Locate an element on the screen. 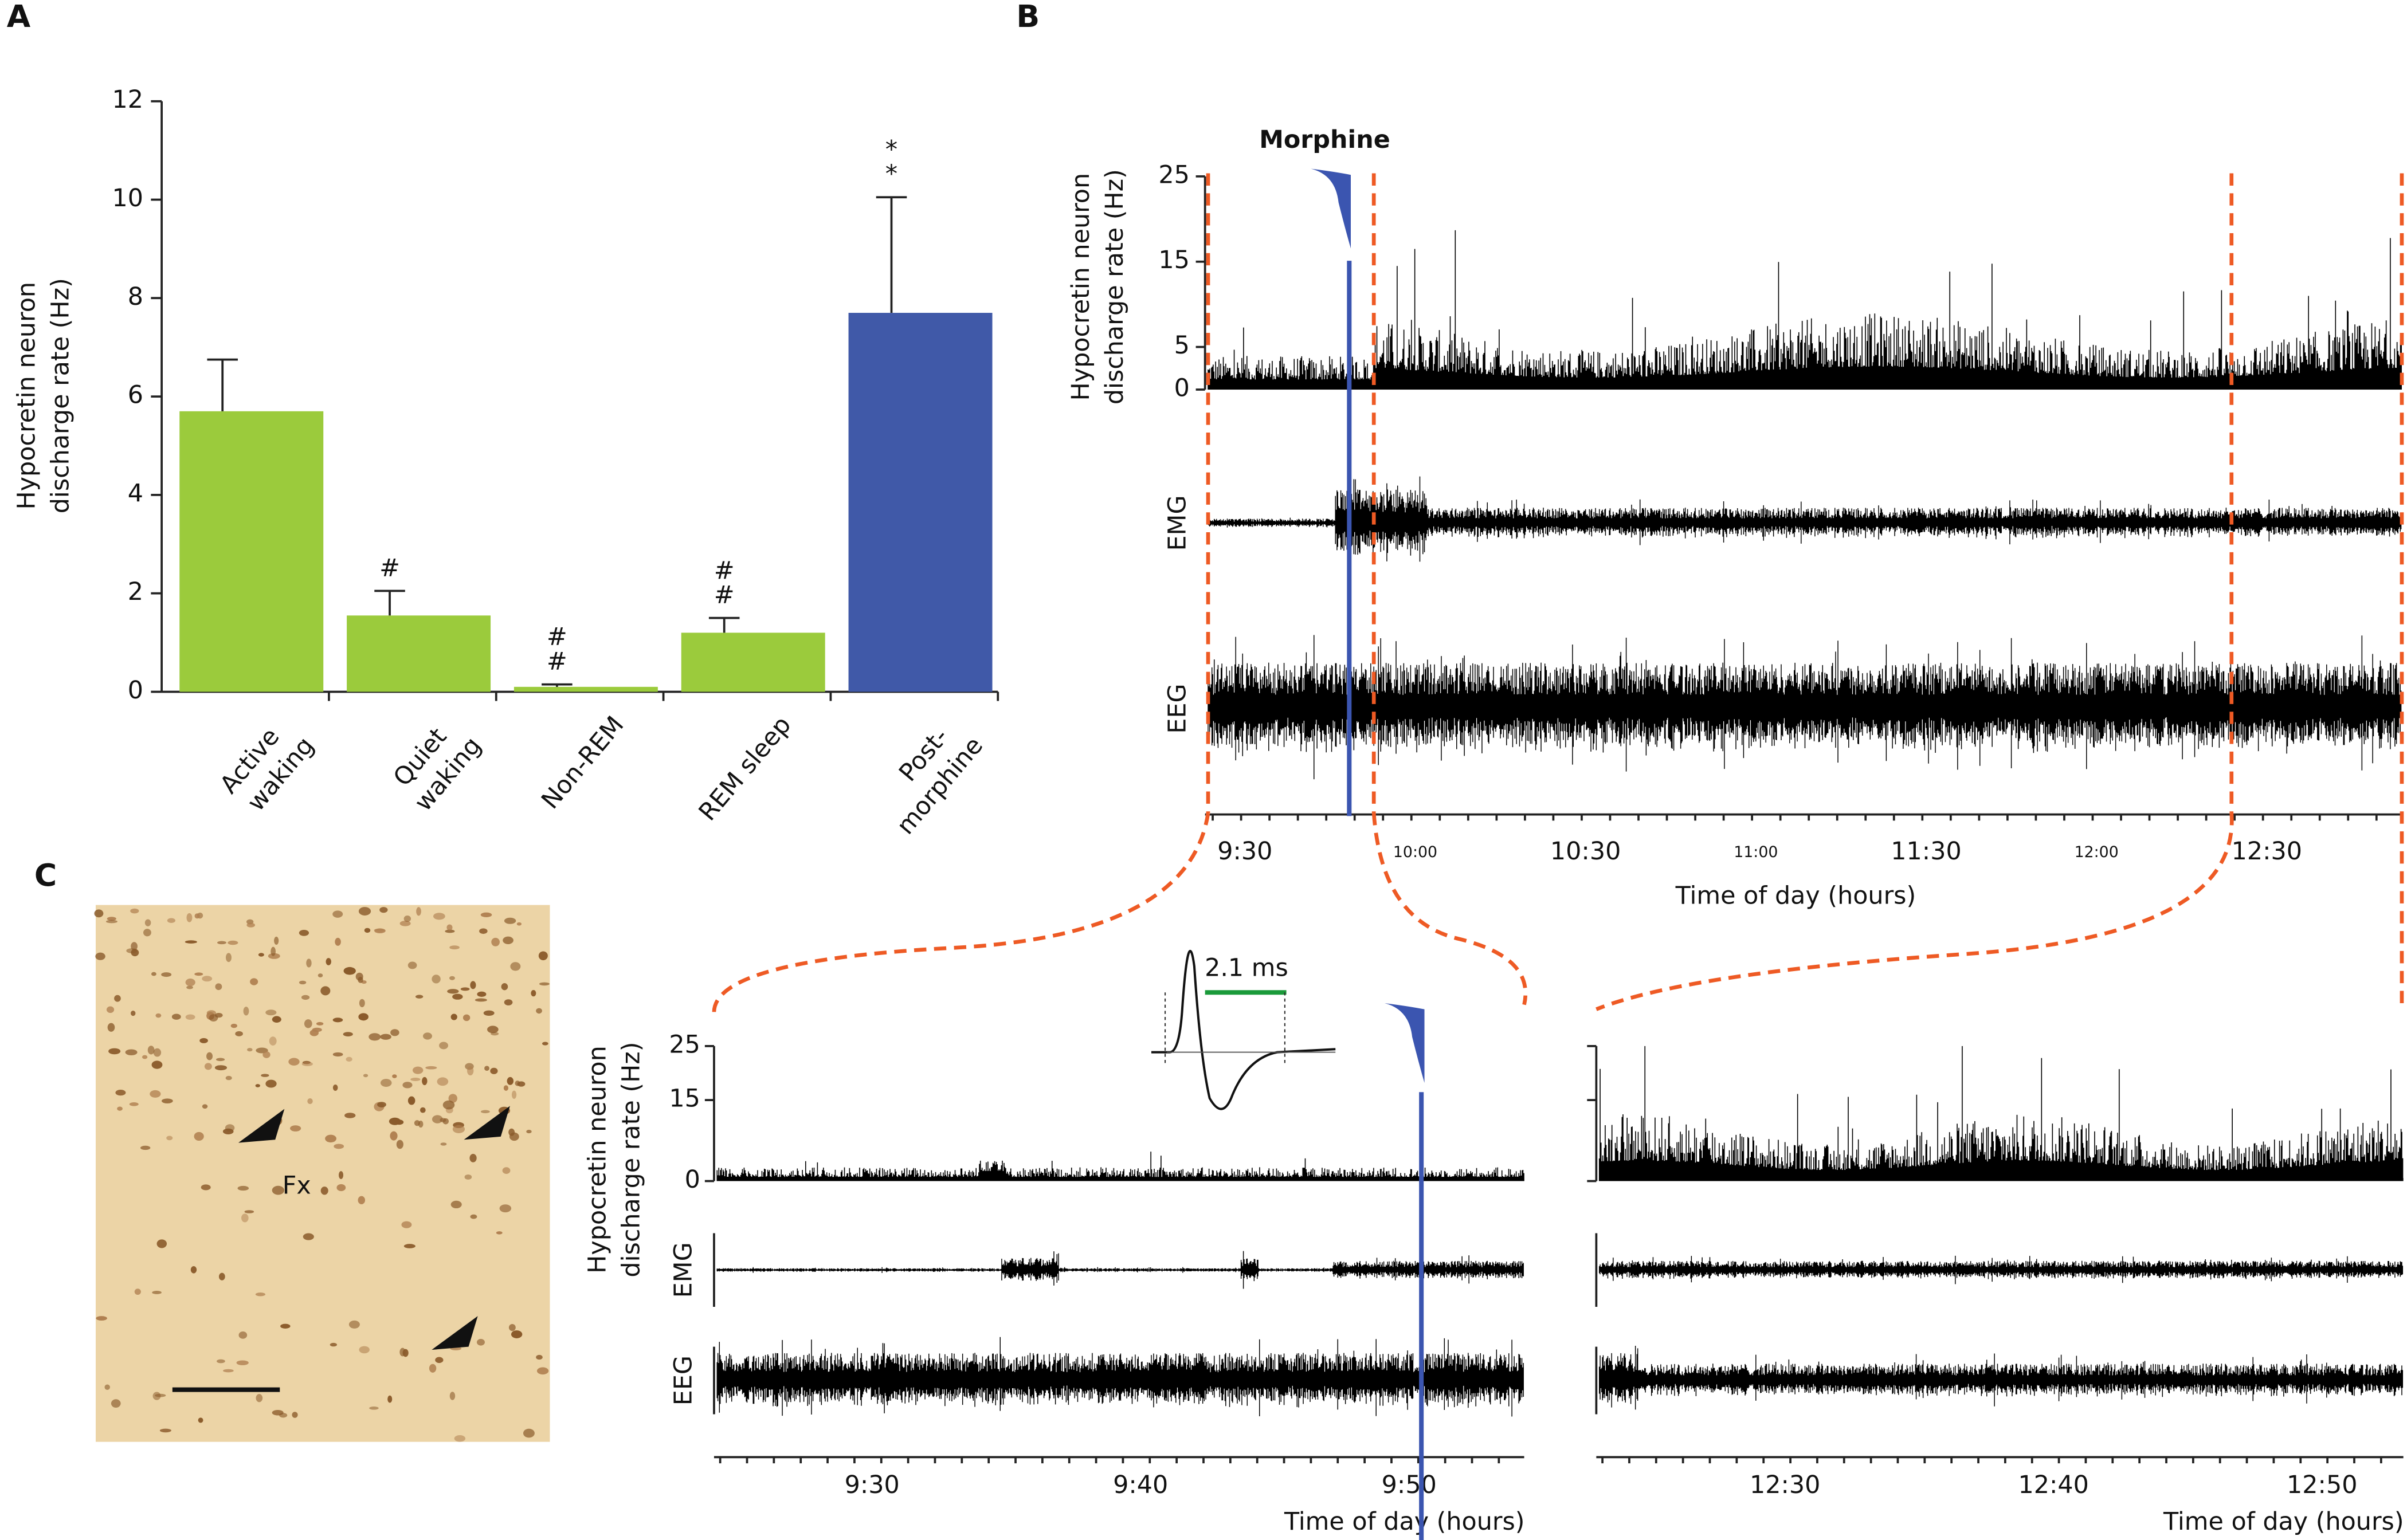 The width and height of the screenshot is (2407, 1540). y-axis-label-line: Hypocretin neuron is located at coordinates (1081, 287).